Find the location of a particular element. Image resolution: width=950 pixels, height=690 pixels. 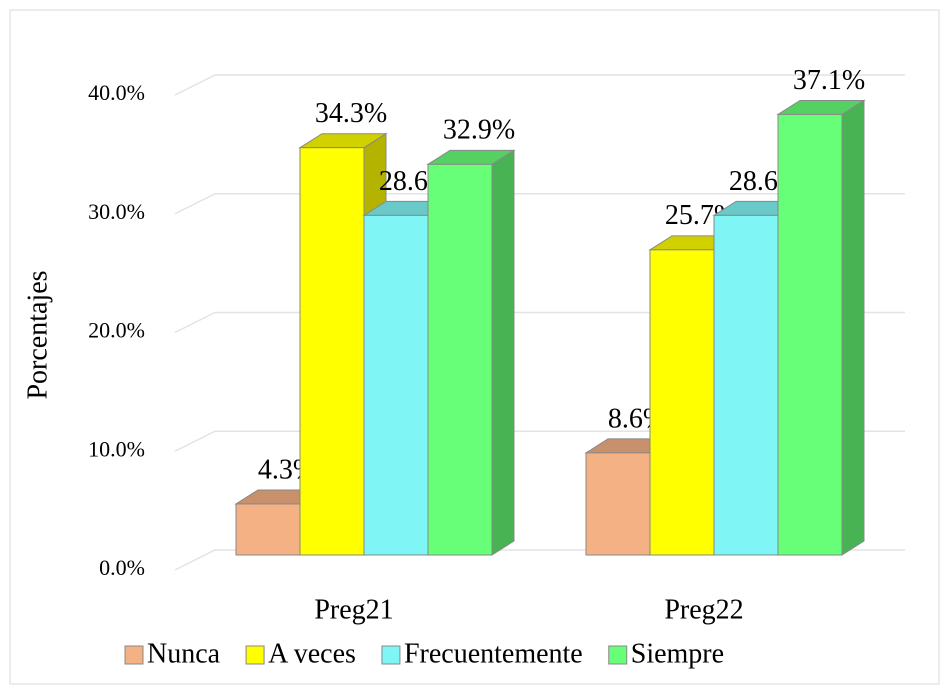

value-label: 32.9% is located at coordinates (479, 130).